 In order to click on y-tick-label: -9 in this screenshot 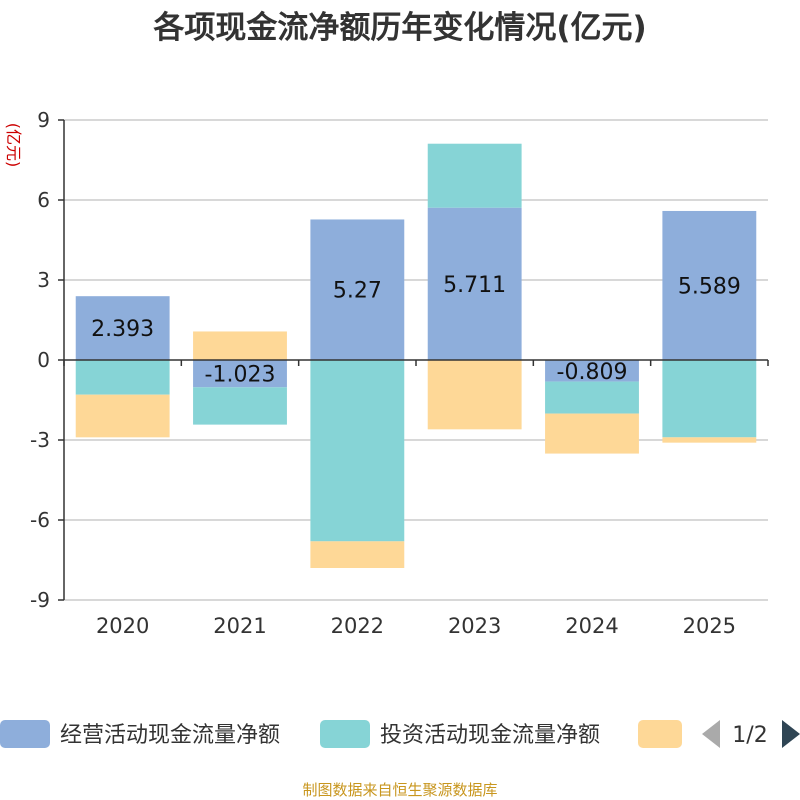, I will do `click(40, 600)`.